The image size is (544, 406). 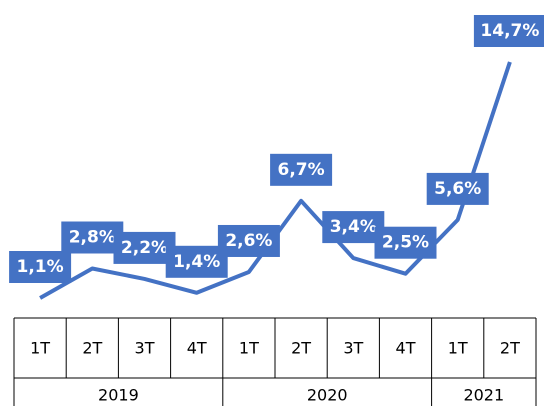 I want to click on data-label: 6,7%, so click(x=301, y=170).